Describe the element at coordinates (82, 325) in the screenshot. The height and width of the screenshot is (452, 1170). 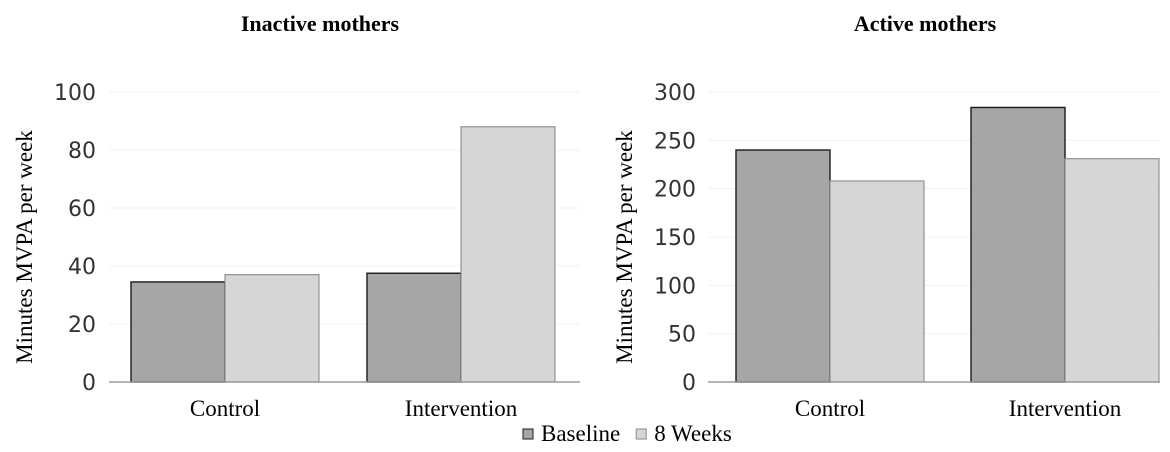
I see `y-tick-label: 20` at that location.